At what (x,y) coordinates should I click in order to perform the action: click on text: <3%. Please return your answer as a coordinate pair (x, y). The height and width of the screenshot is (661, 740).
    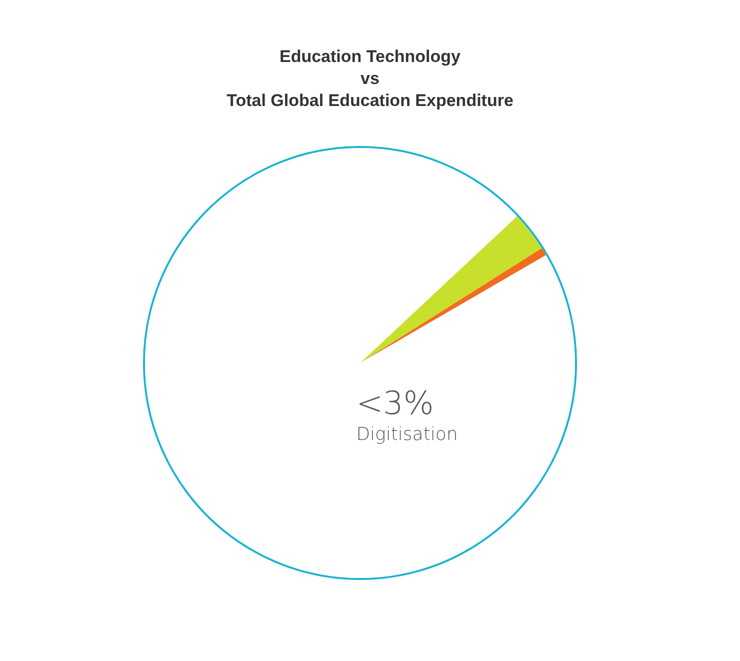
    Looking at the image, I should click on (395, 403).